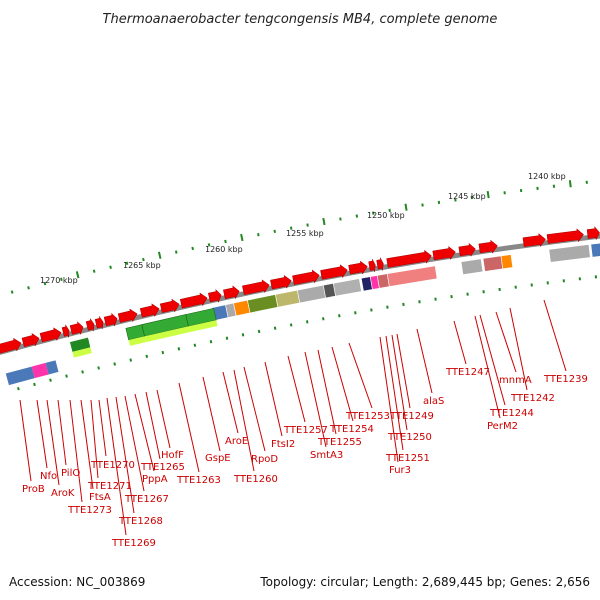 This screenshot has height=600, width=600. I want to click on gene-label: HofF, so click(172, 455).